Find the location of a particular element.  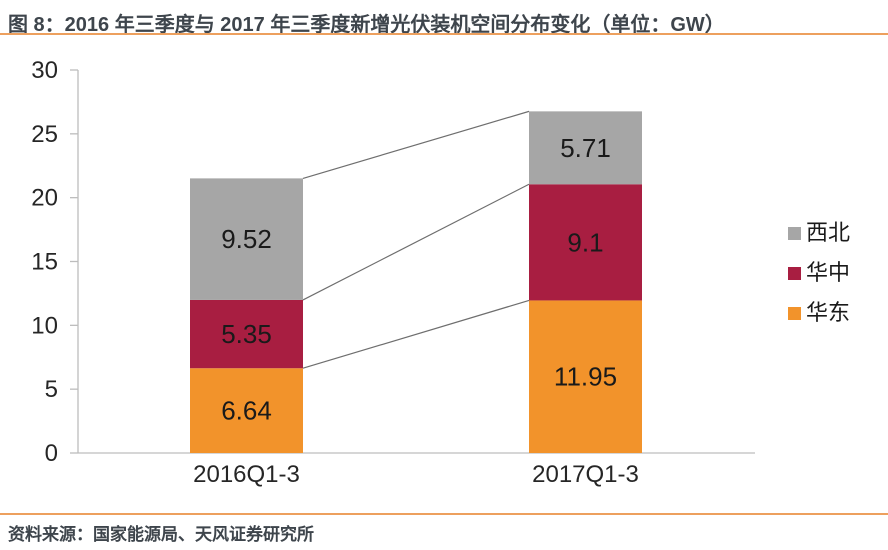

value-label: 9.1 is located at coordinates (585, 242).